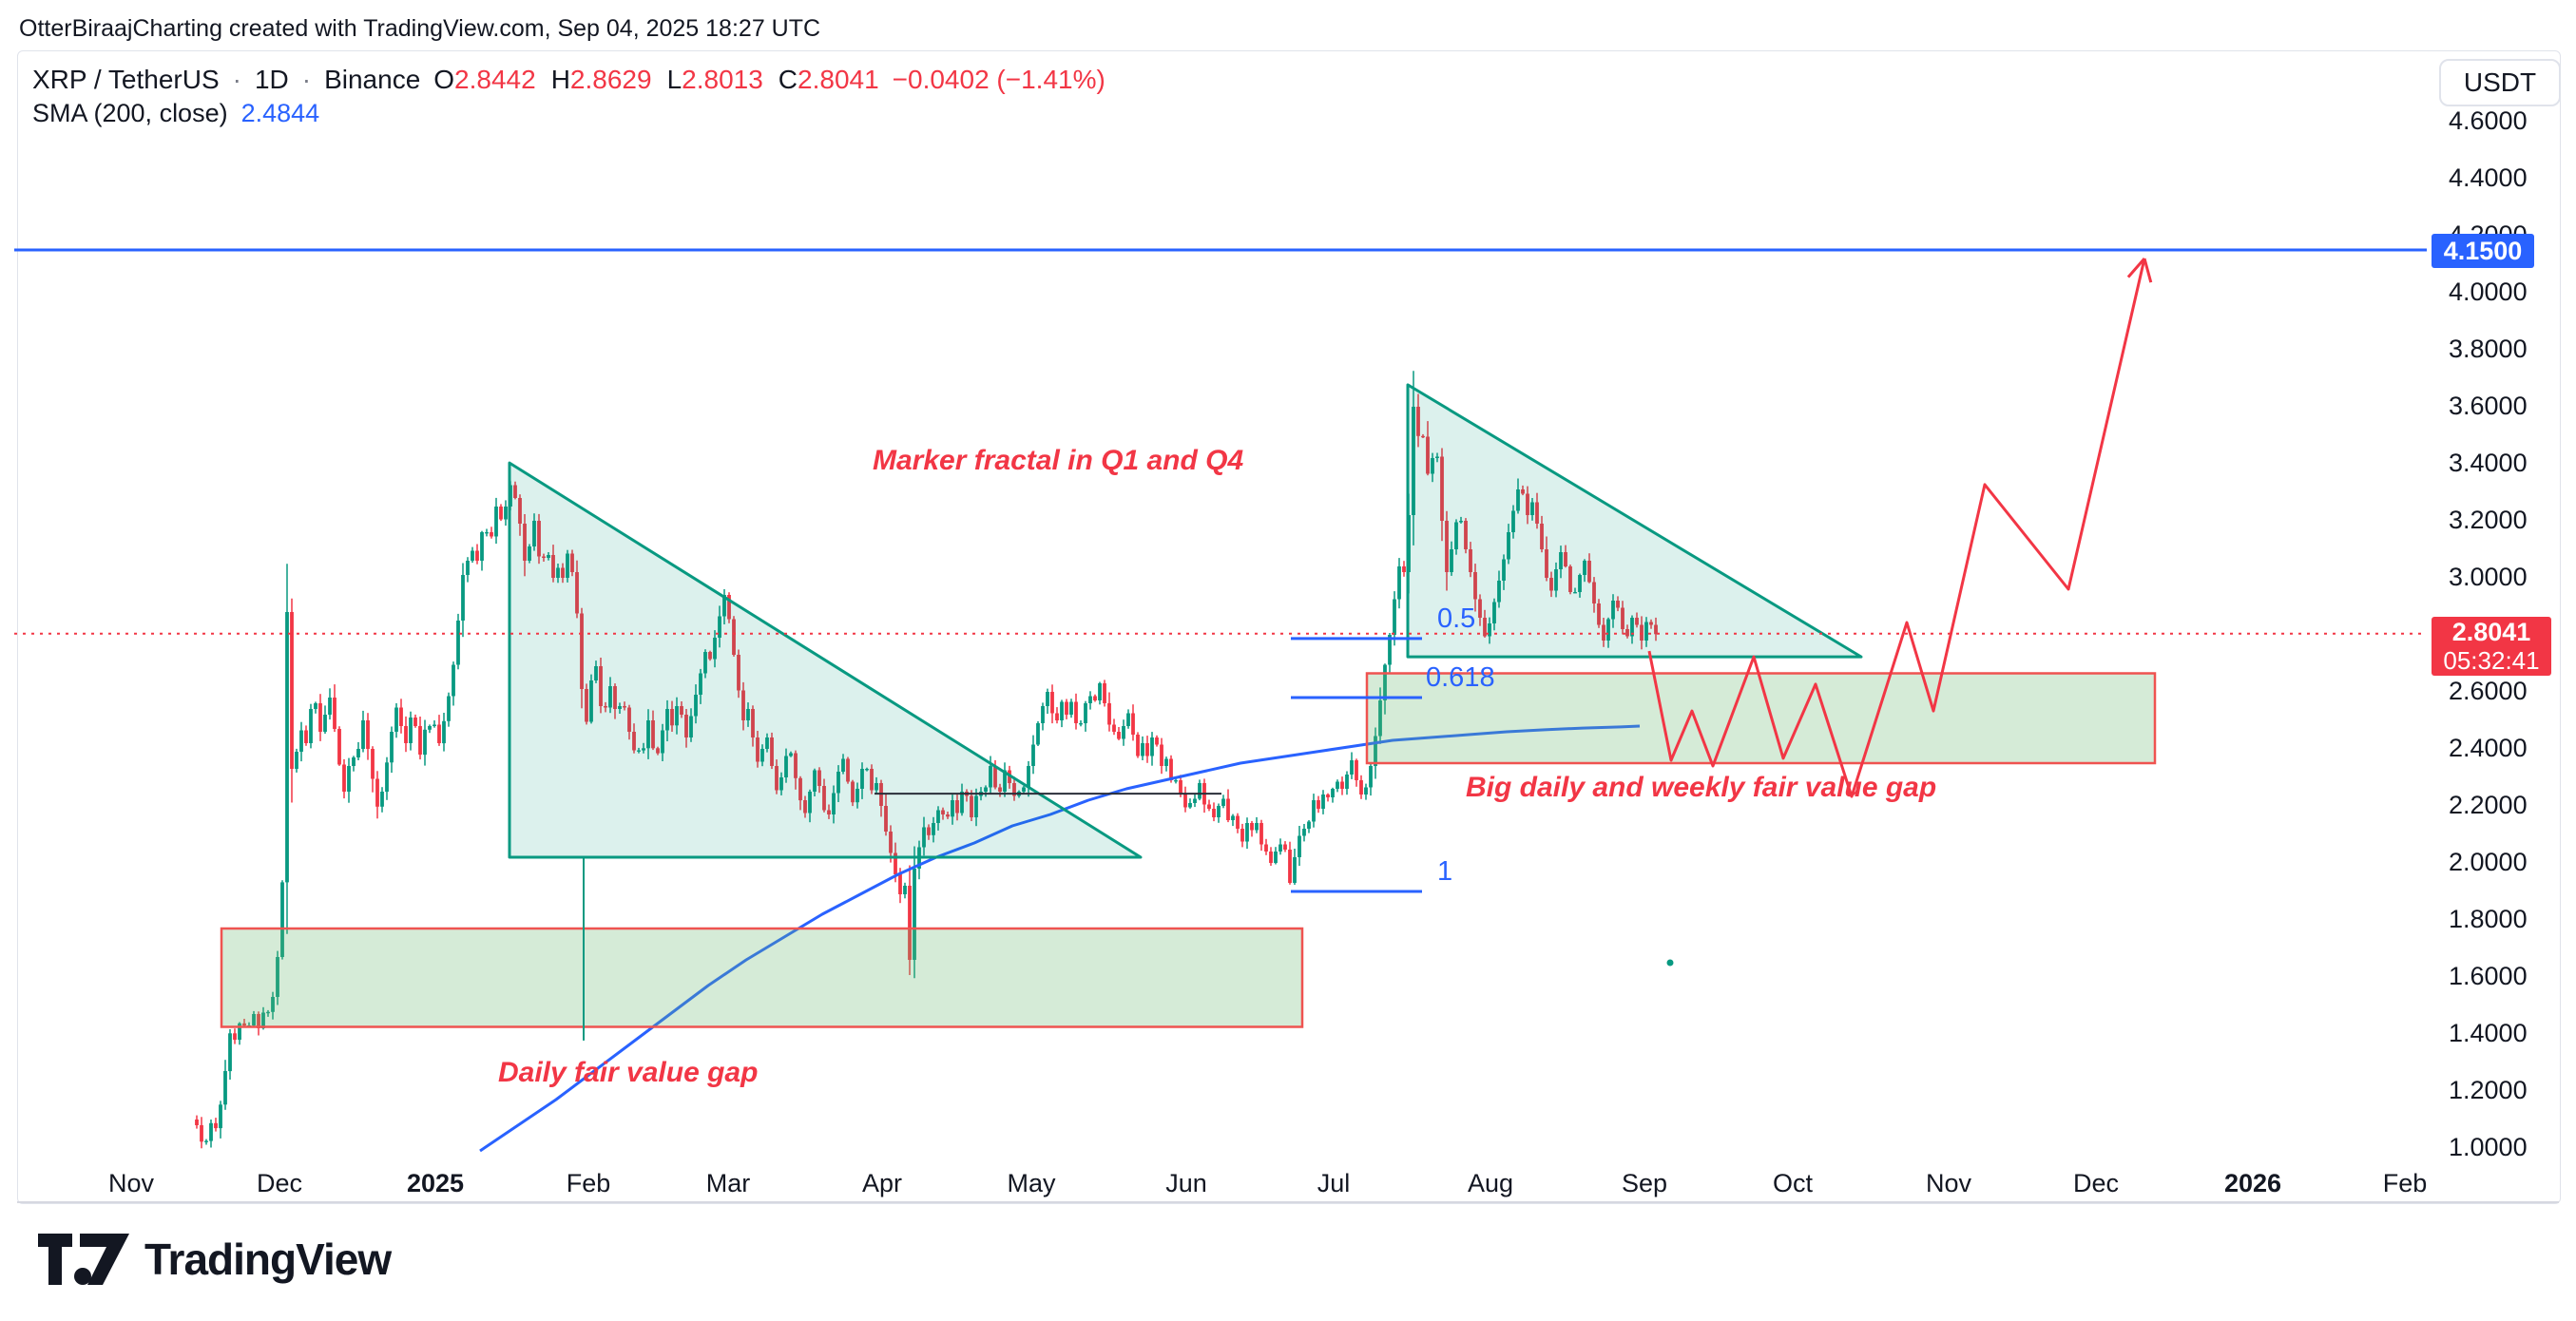 The height and width of the screenshot is (1321, 2576). Describe the element at coordinates (2488, 748) in the screenshot. I see `price-tick-2.4000: 2.4000` at that location.